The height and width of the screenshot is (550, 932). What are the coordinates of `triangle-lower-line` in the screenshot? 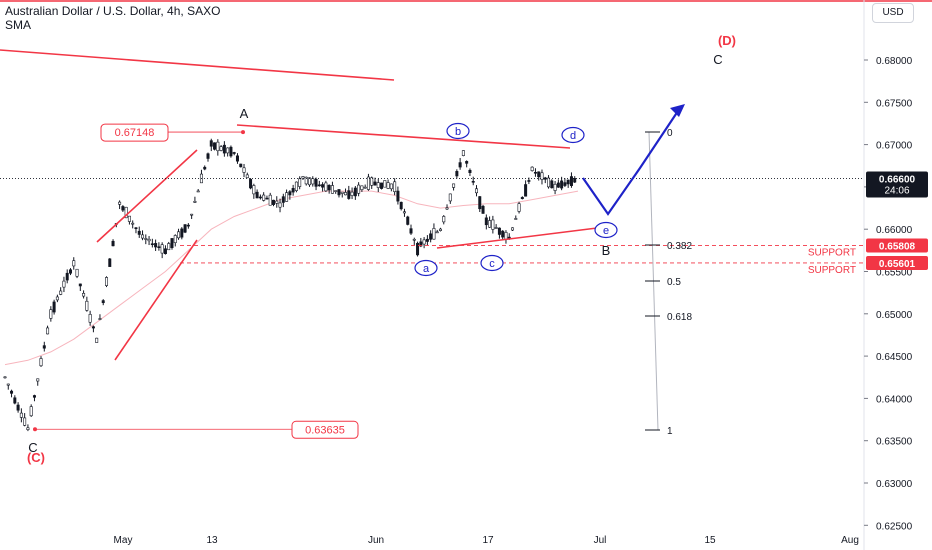 It's located at (517, 238).